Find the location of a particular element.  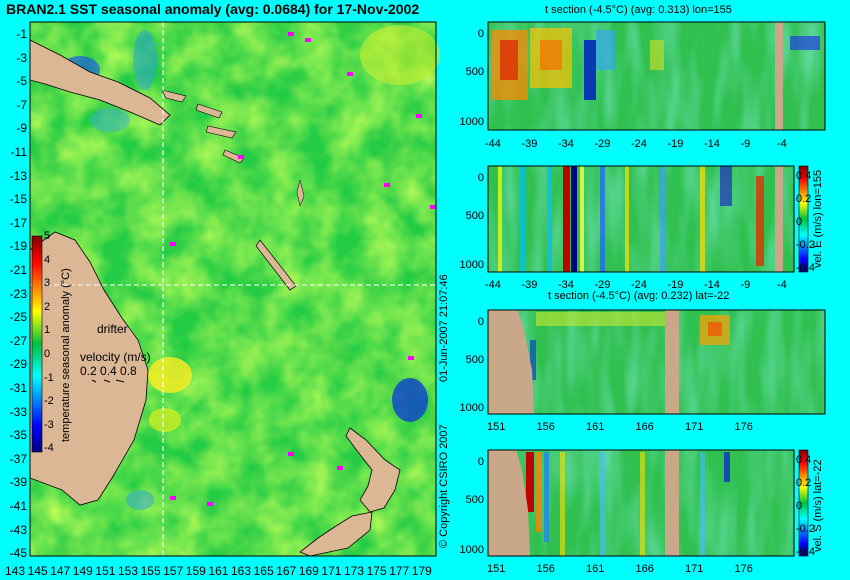

map-x-tick-label: 173 is located at coordinates (354, 571).